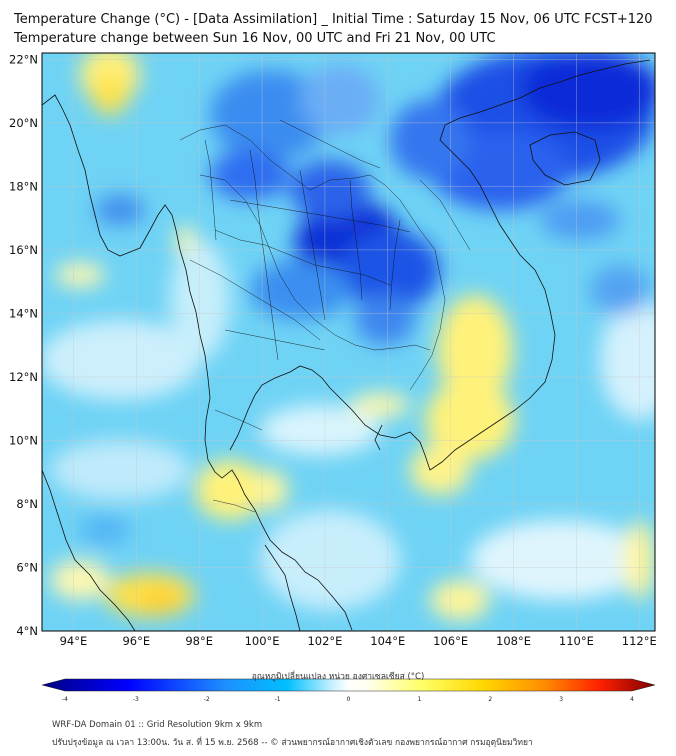 The image size is (676, 756). I want to click on colorbar-tick-label: -3, so click(136, 699).